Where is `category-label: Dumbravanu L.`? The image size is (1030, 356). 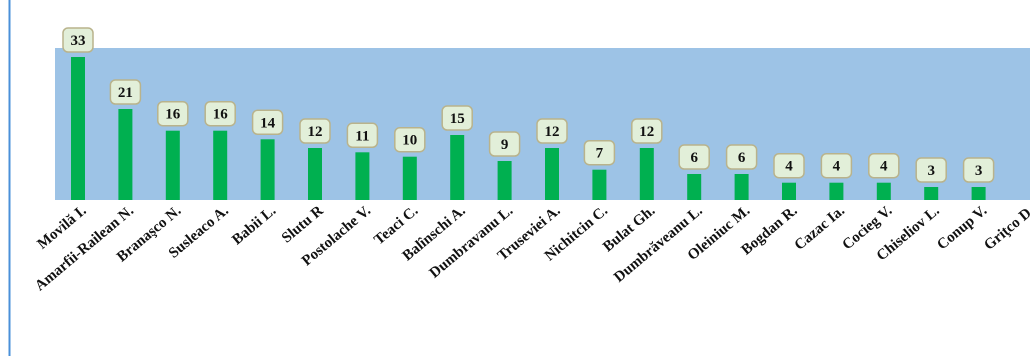 category-label: Dumbravanu L. is located at coordinates (472, 242).